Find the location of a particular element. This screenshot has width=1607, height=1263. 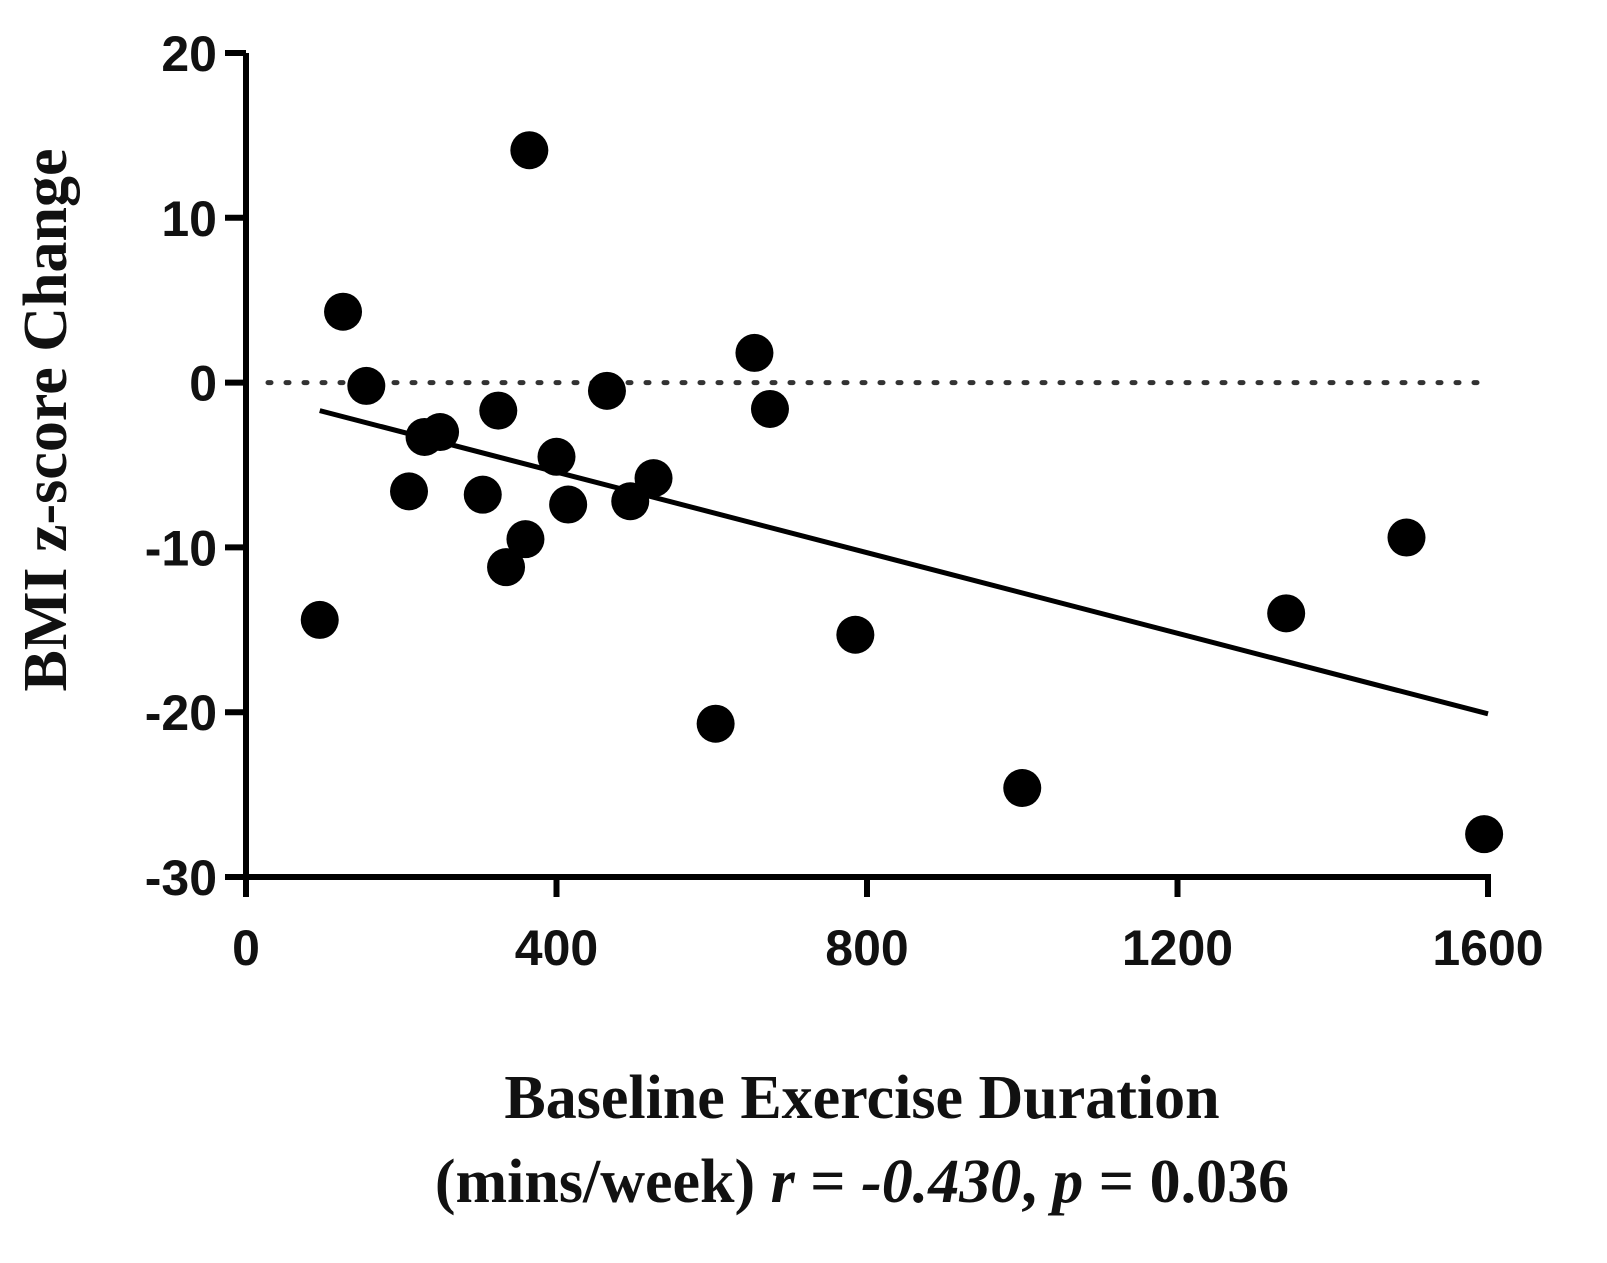

x-tick-label: 400 is located at coordinates (556, 948).